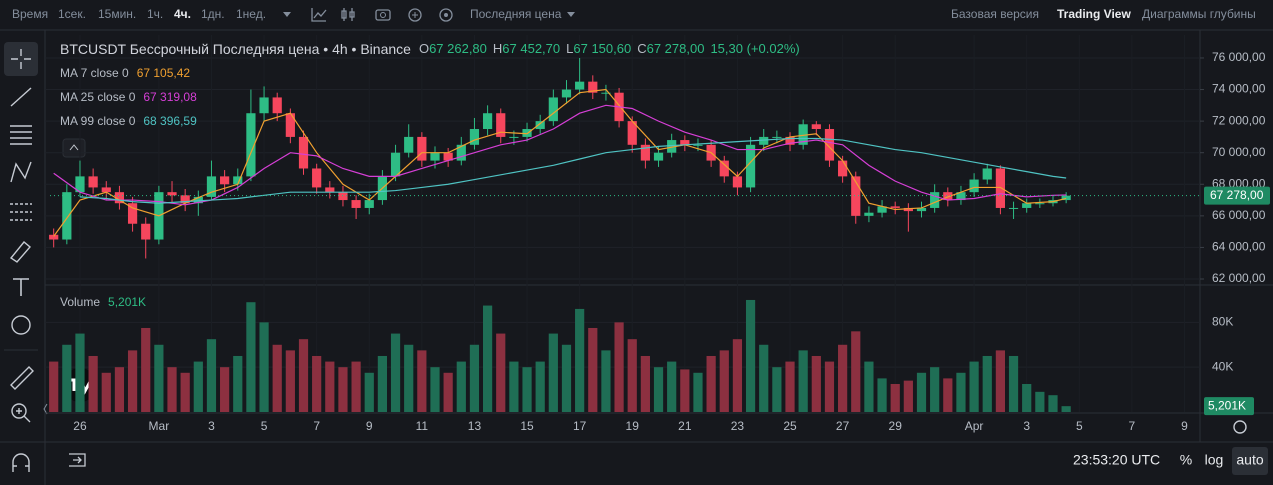 This screenshot has width=1273, height=485. Describe the element at coordinates (571, 14) in the screenshot. I see `price-type-arrow` at that location.